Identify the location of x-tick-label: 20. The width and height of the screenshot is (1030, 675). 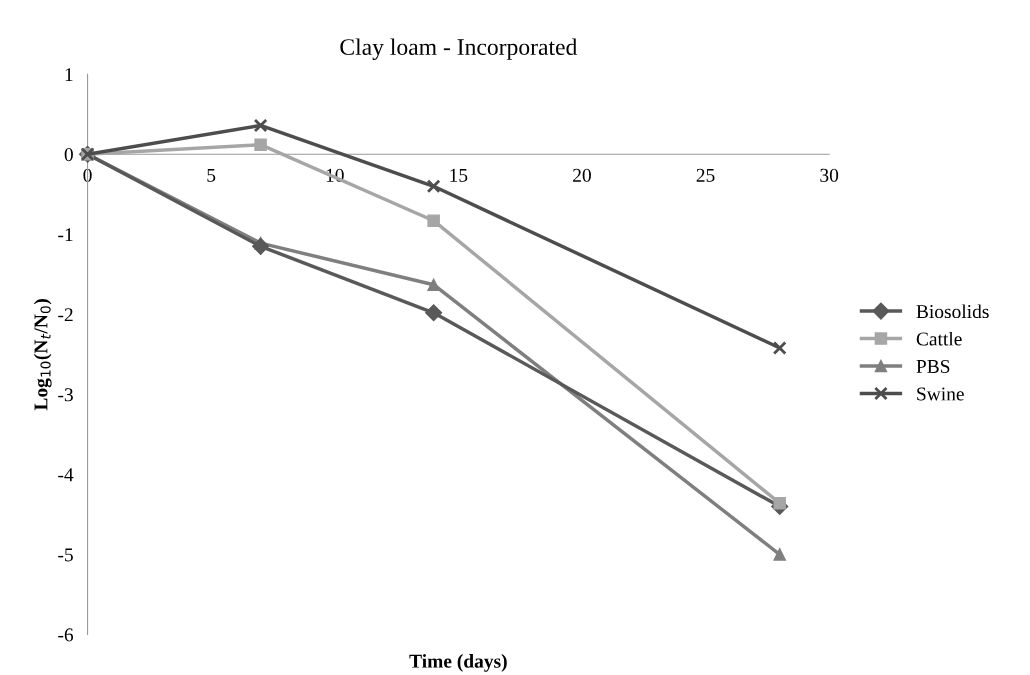
(582, 175).